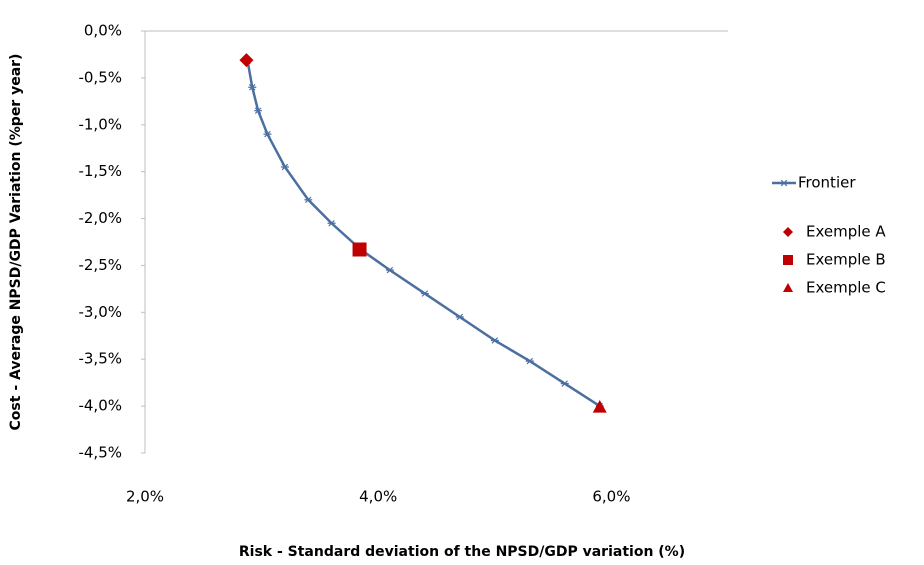 The image size is (924, 565). What do you see at coordinates (846, 260) in the screenshot?
I see `legend-label: Exemple B` at bounding box center [846, 260].